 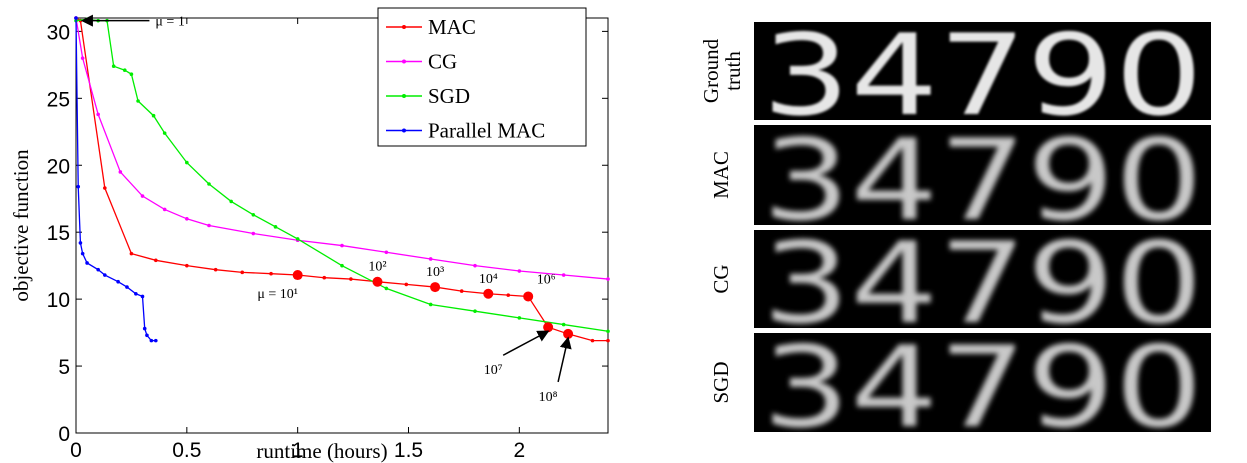 I want to click on y-tick-label: 30, so click(x=58, y=32).